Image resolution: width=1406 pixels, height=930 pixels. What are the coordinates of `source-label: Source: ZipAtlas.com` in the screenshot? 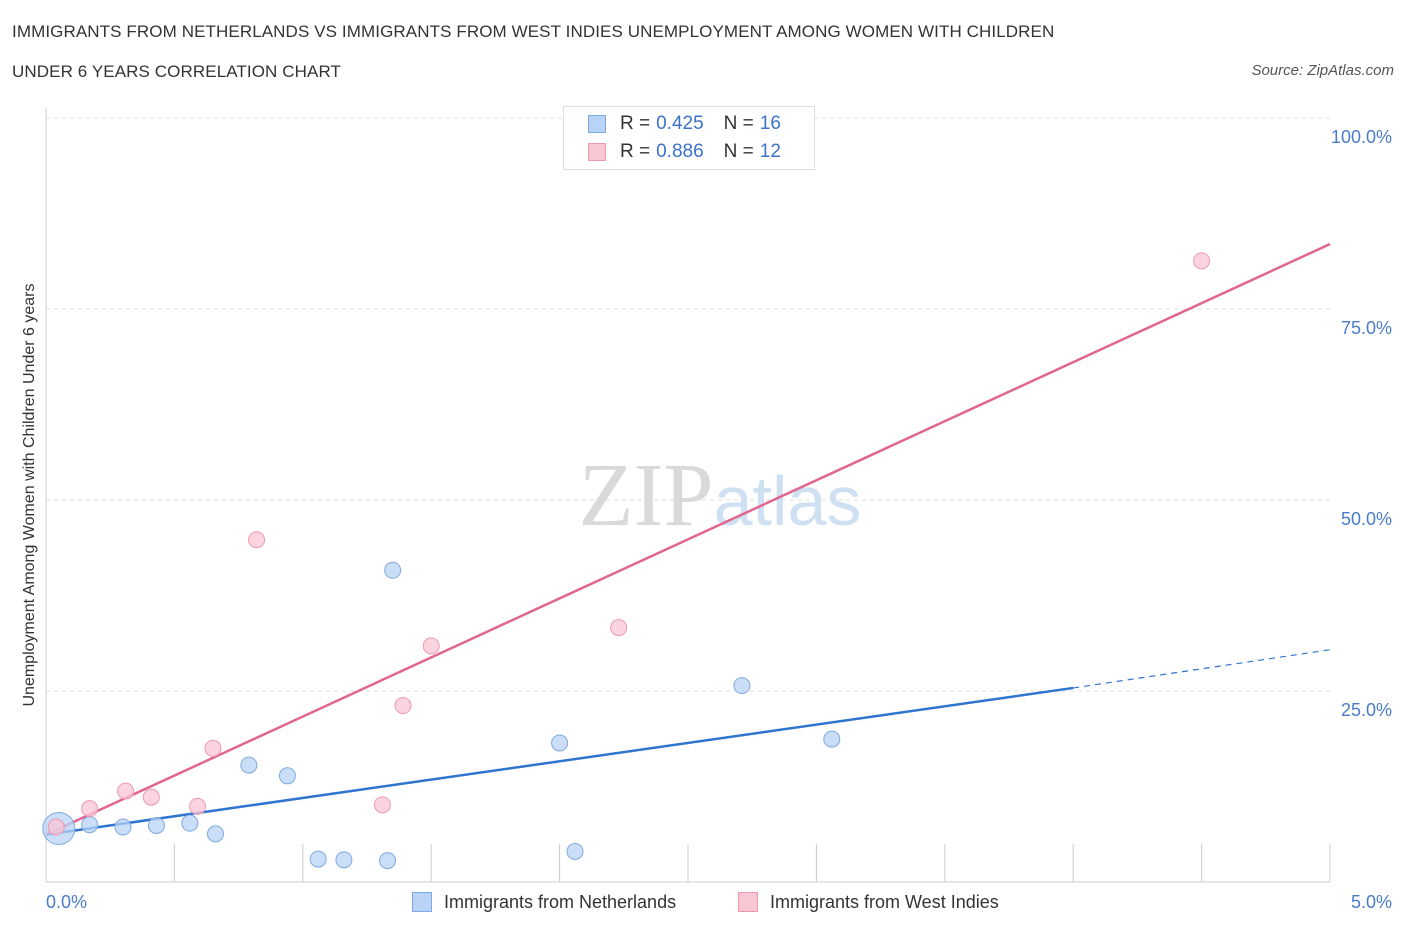 It's located at (1322, 70).